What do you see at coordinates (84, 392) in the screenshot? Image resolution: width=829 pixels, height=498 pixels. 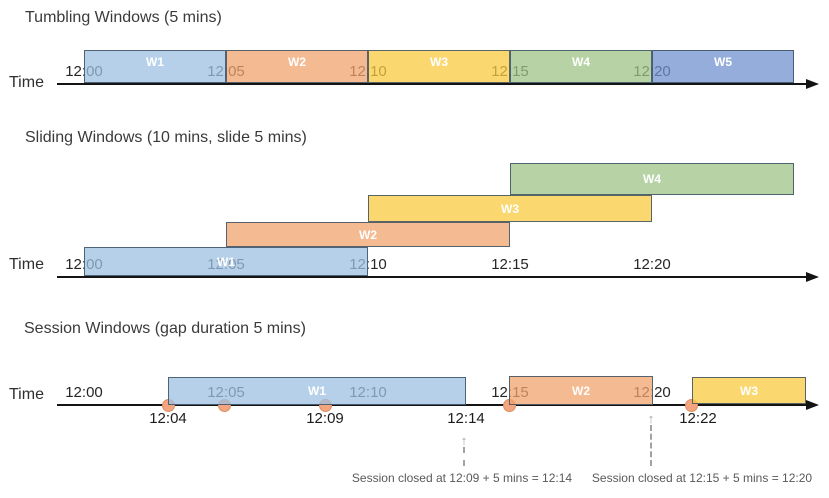 I see `axis-tick-label: 12:00` at bounding box center [84, 392].